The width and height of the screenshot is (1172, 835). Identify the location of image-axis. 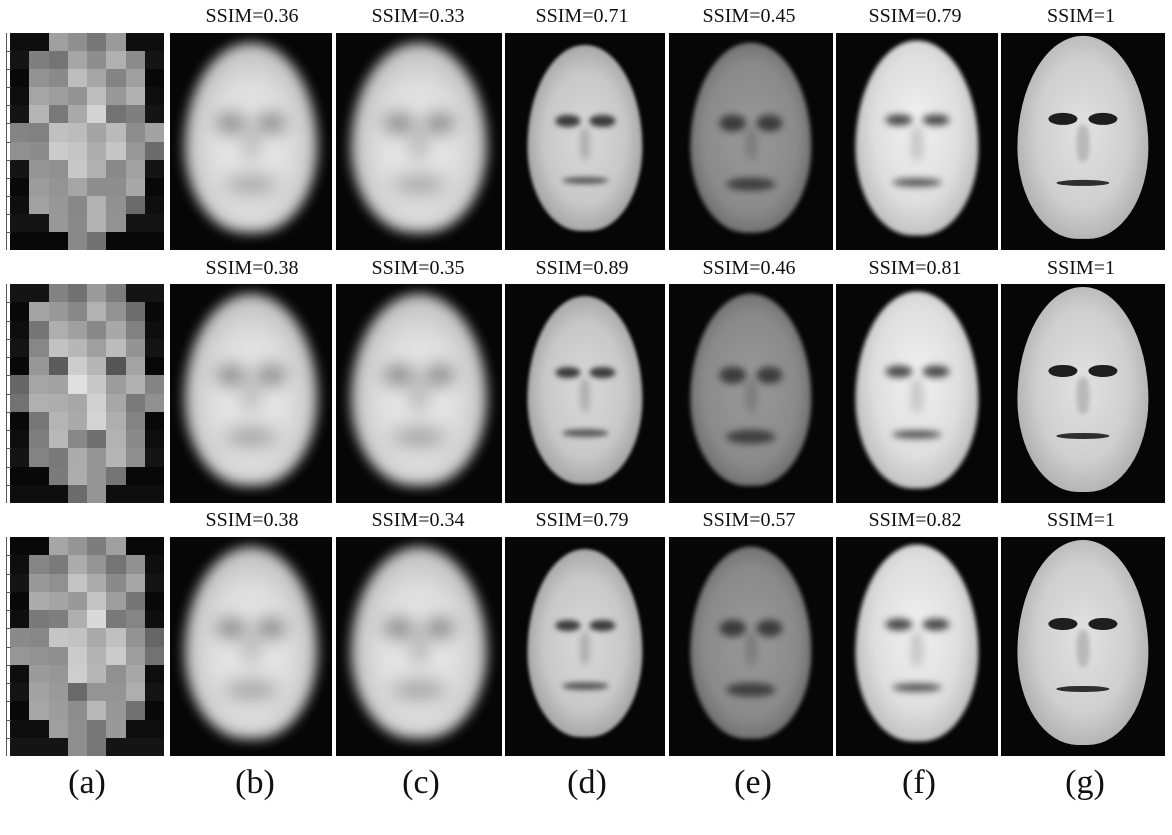
(9, 393).